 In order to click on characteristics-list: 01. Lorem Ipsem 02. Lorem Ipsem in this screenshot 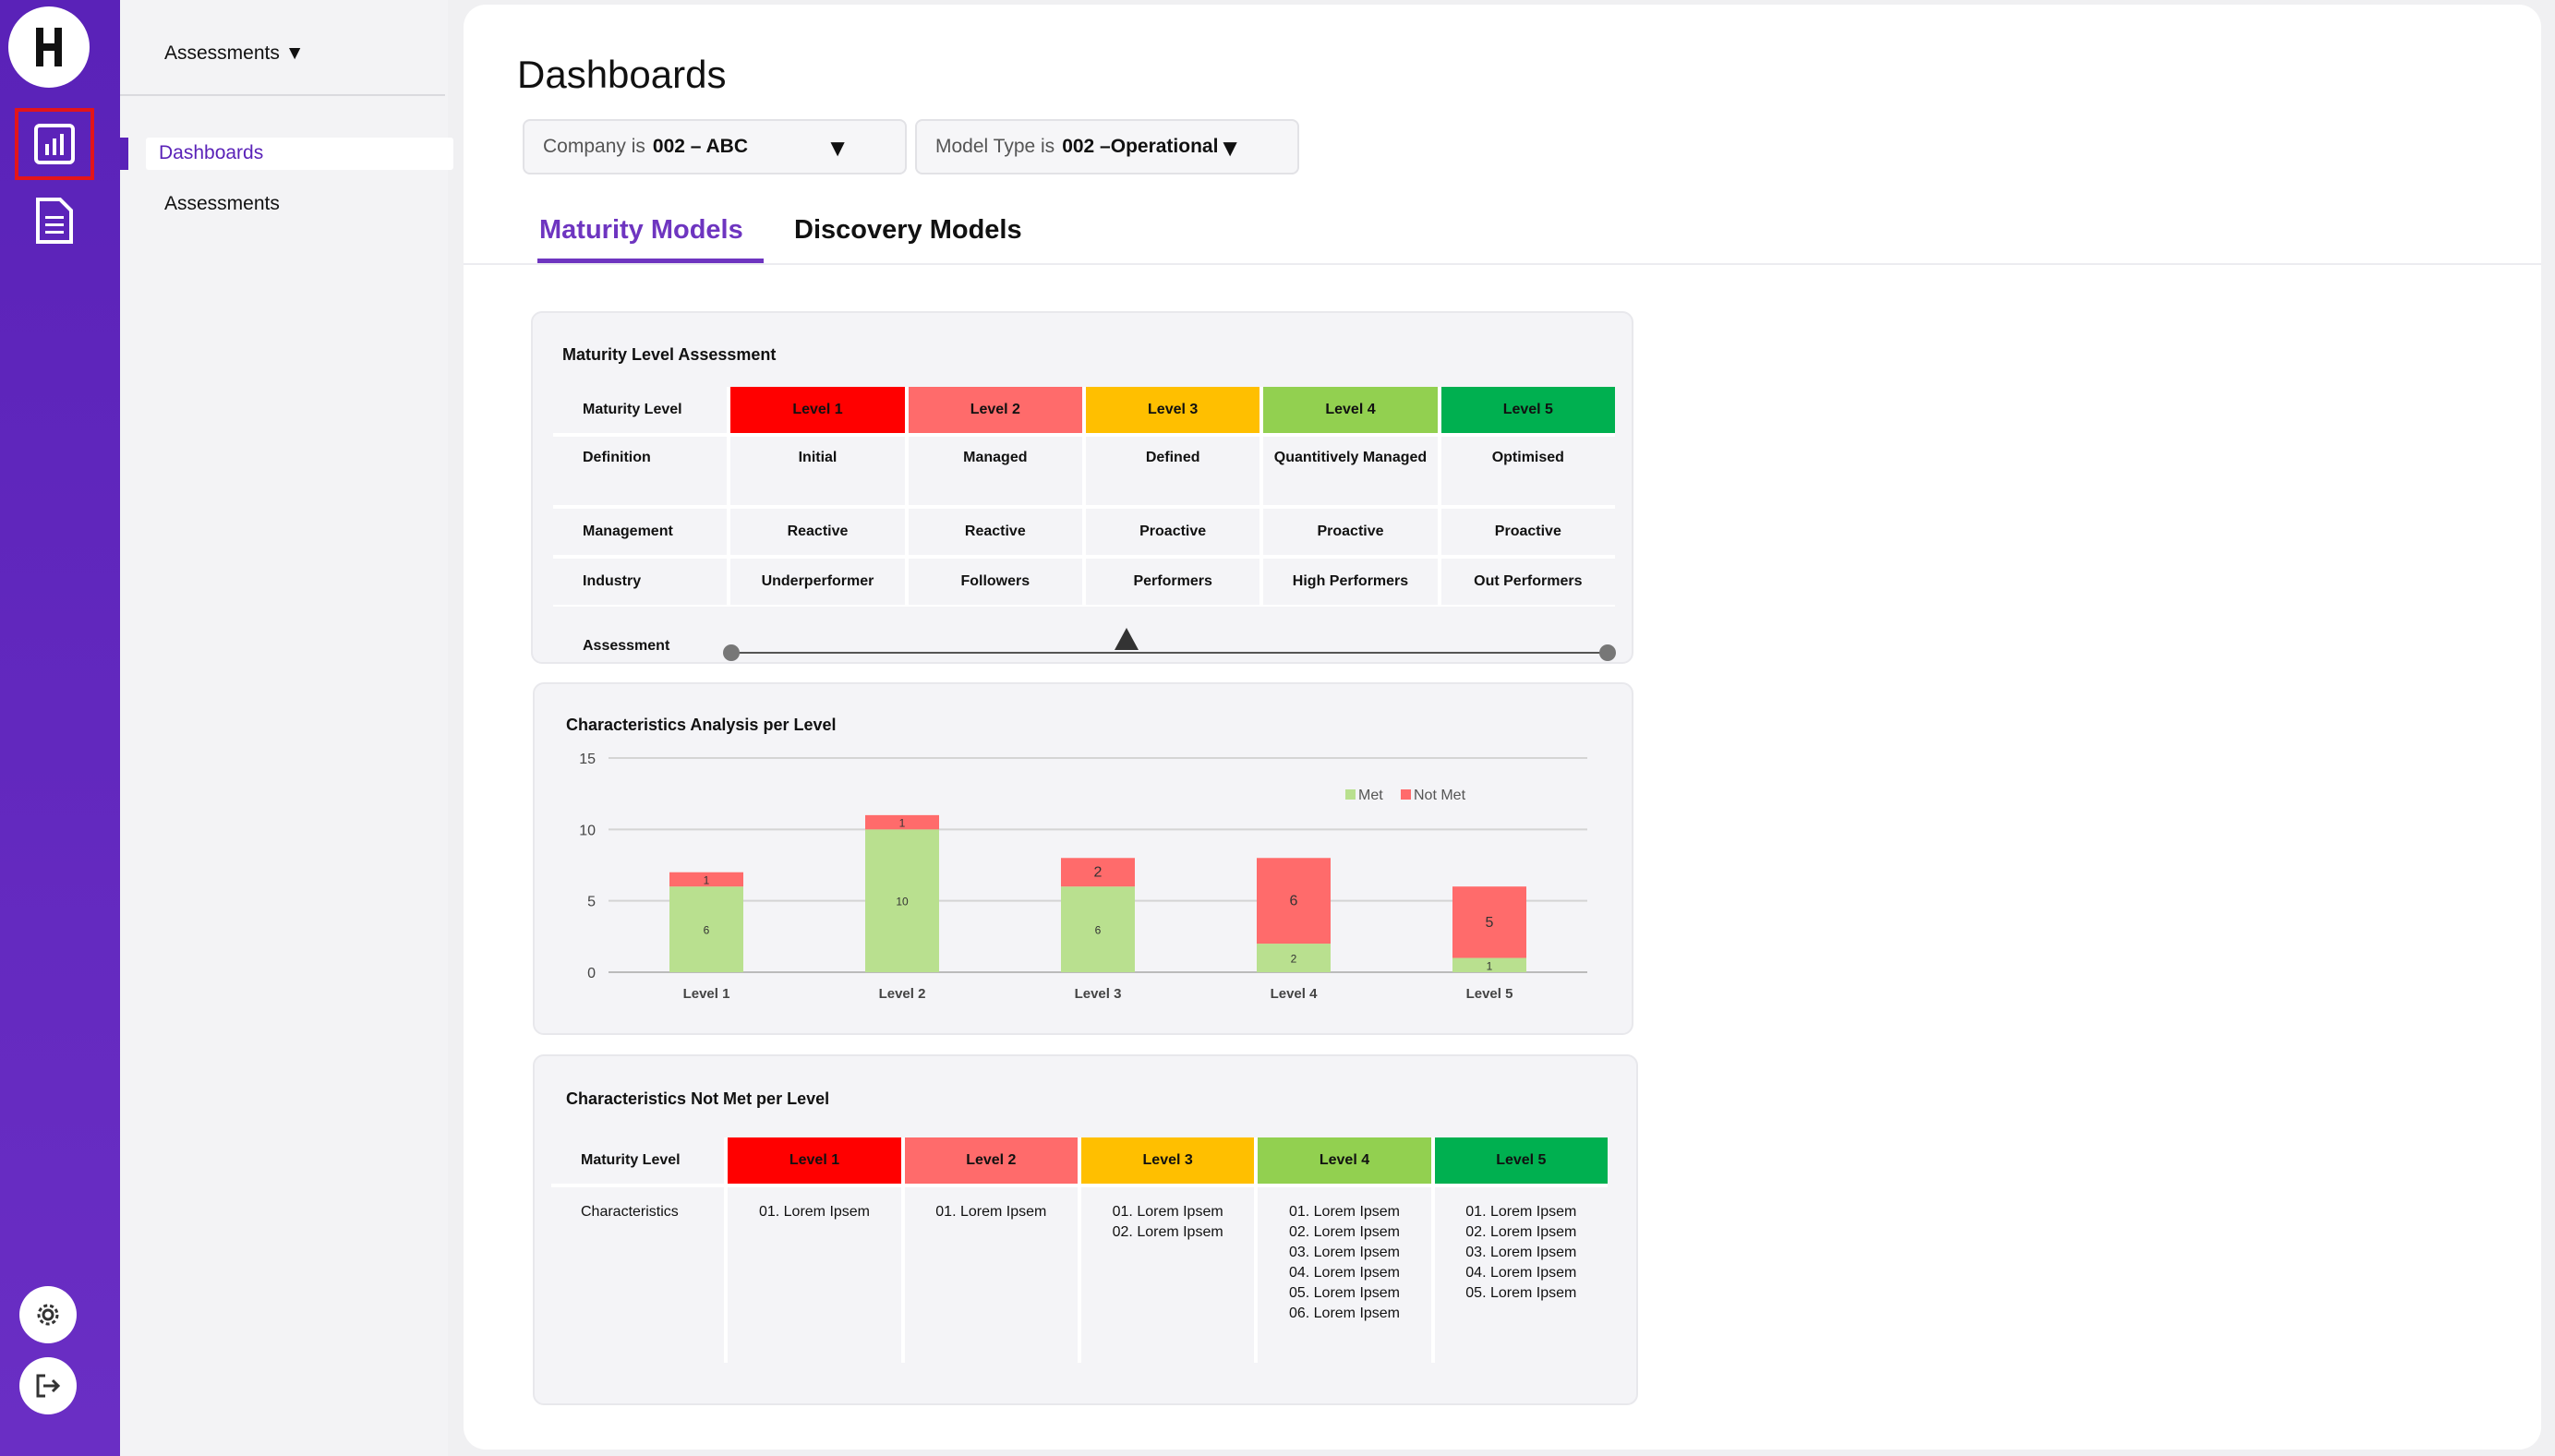, I will do `click(1168, 1222)`.